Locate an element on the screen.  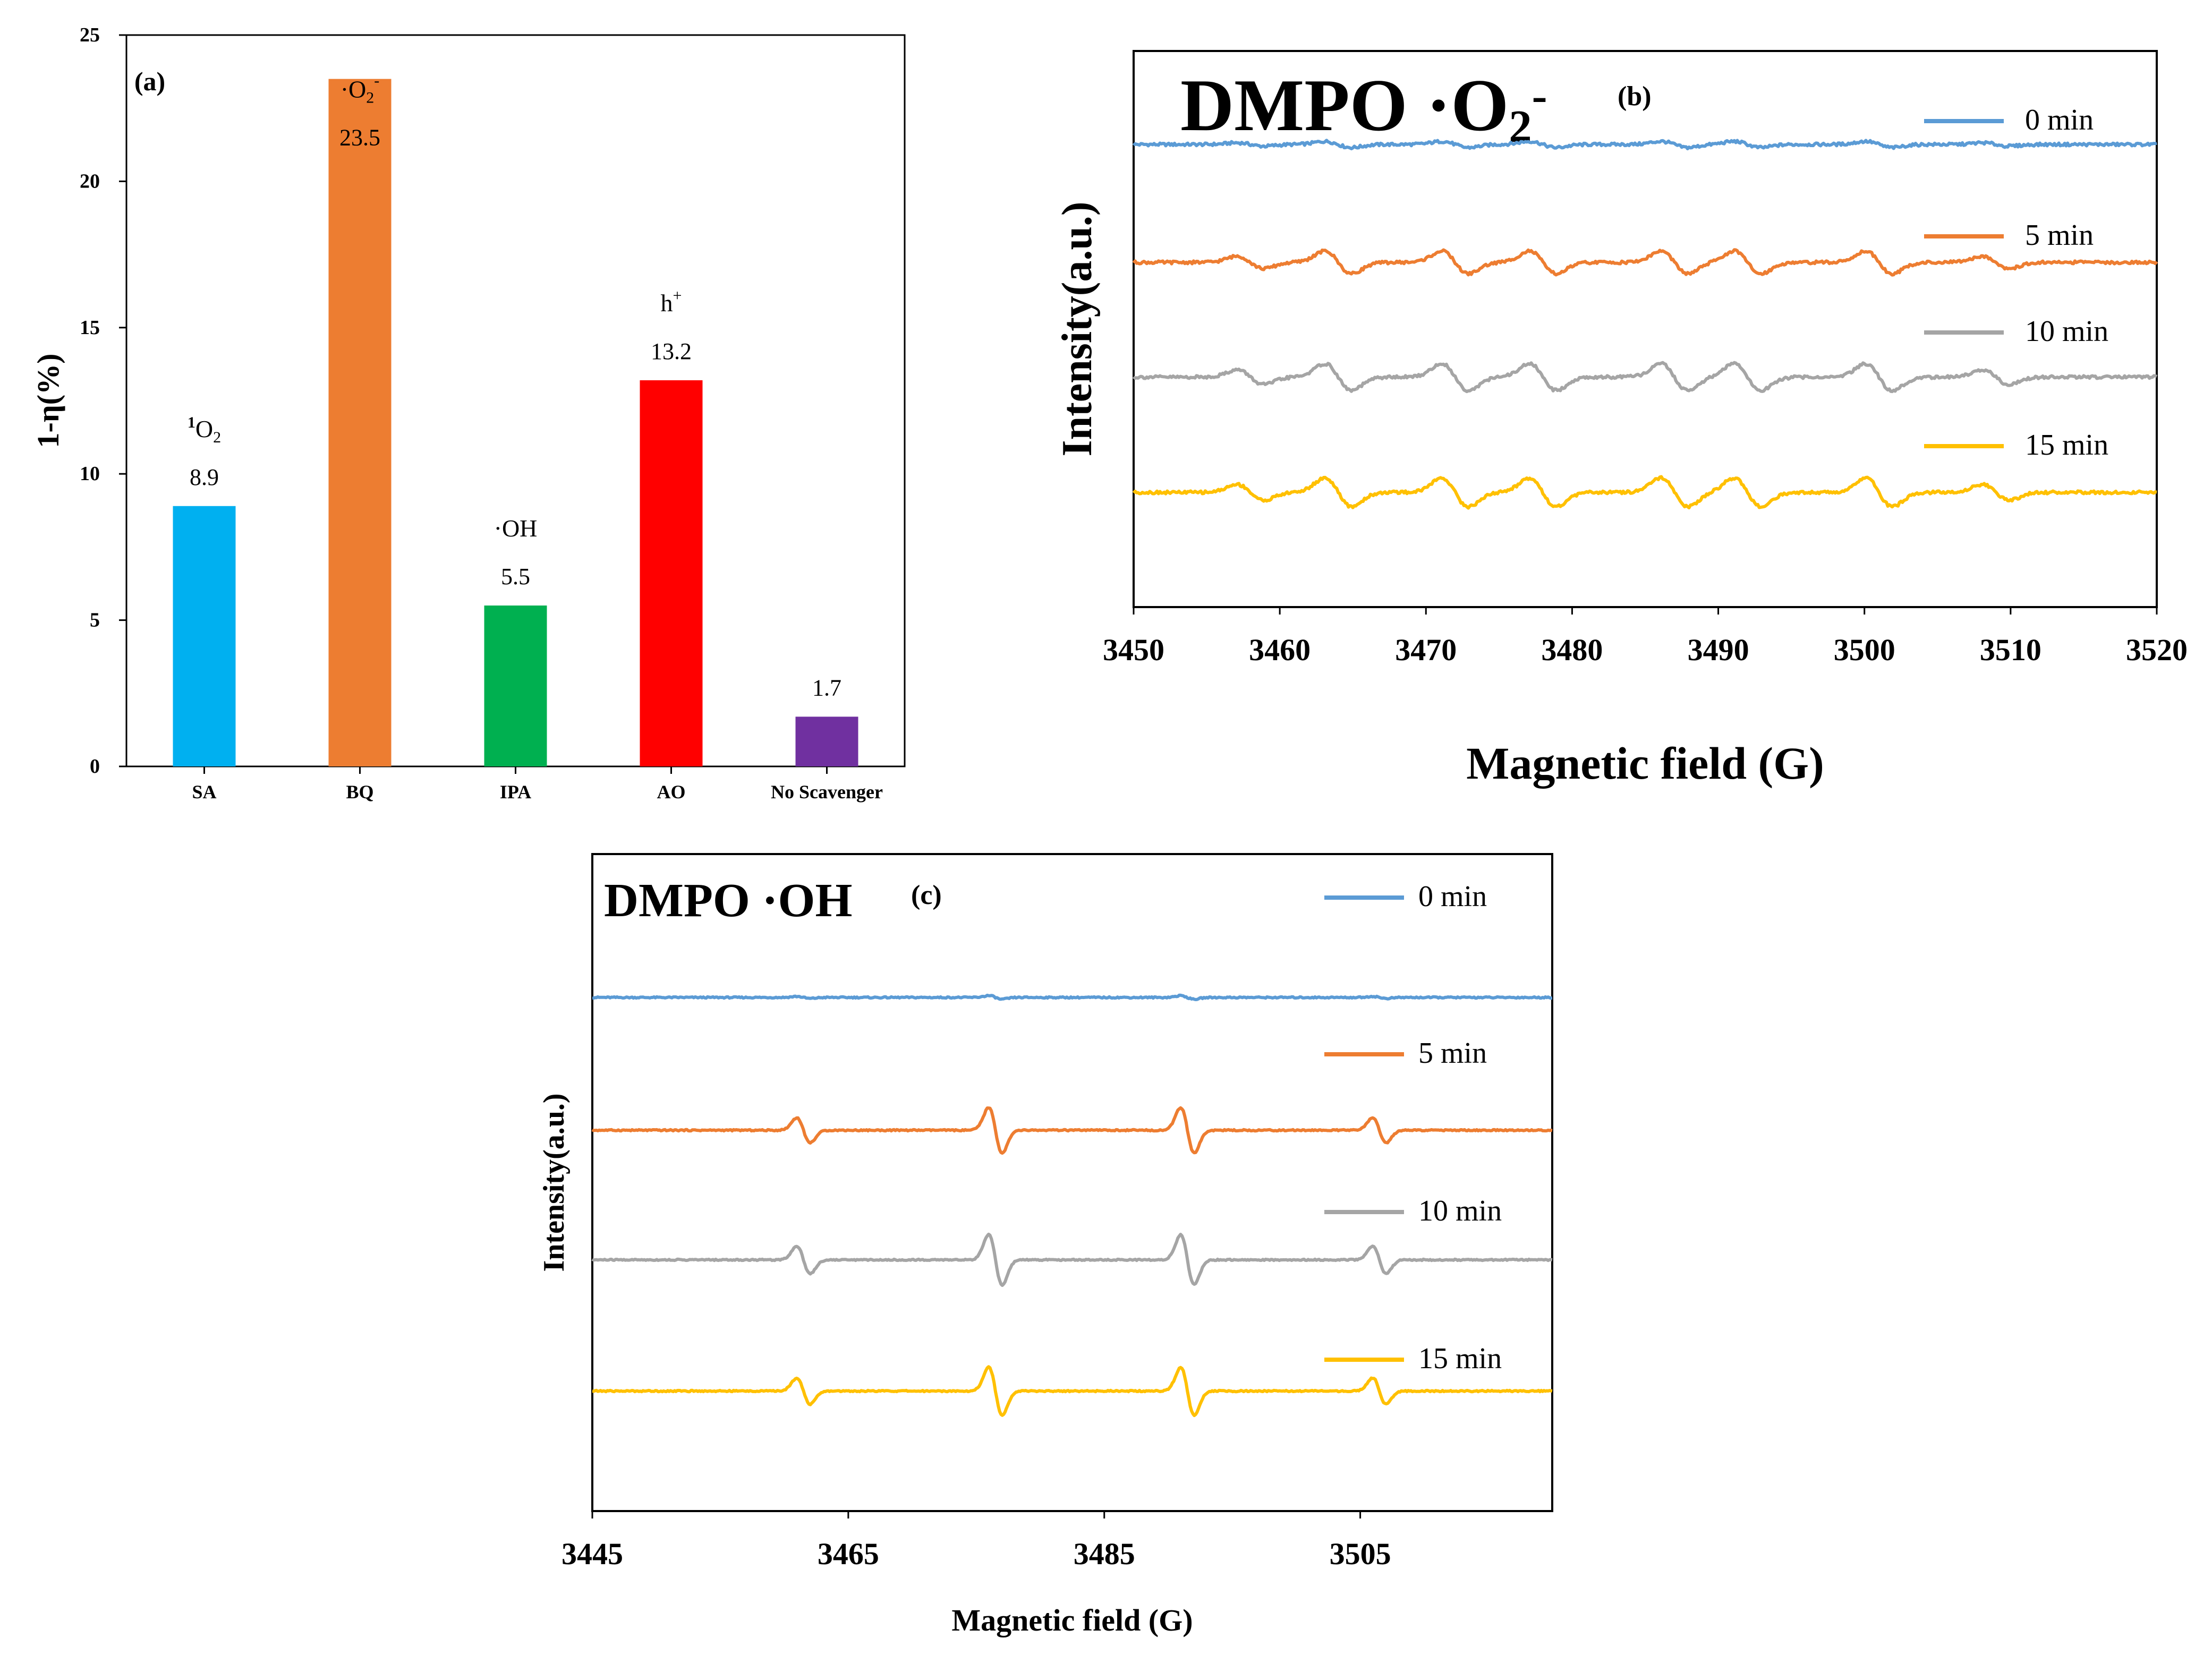
y-tick-label: 0 is located at coordinates (95, 766).